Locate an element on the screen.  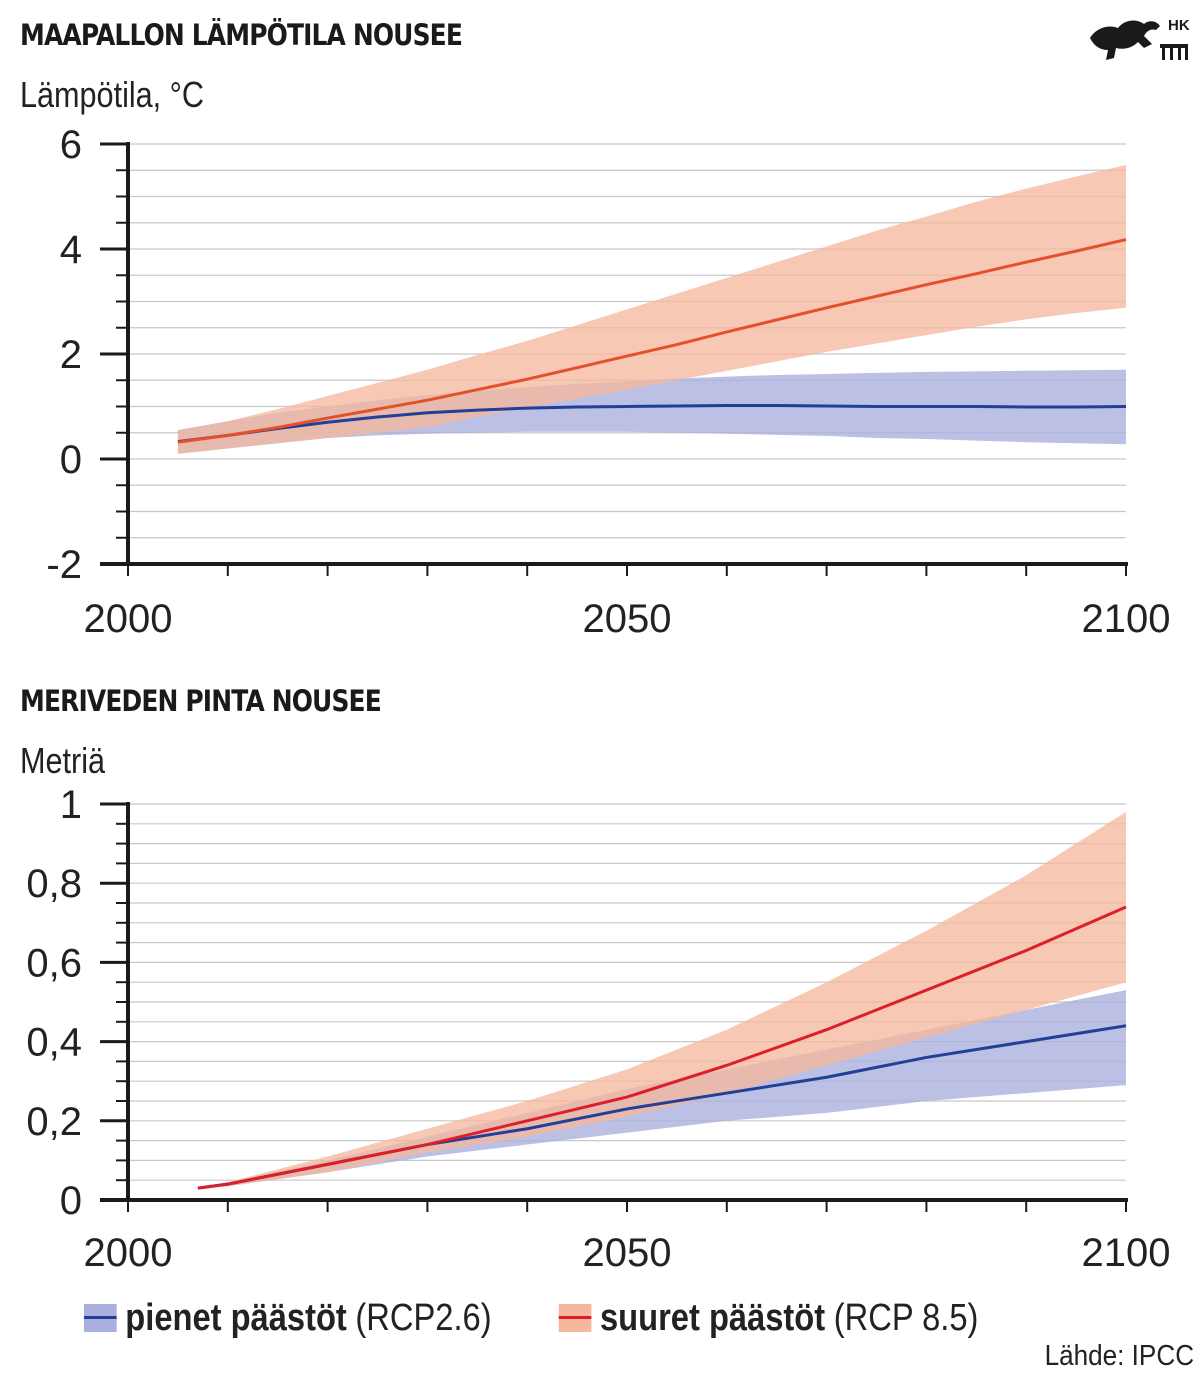
series-line-high is located at coordinates (652, 341).